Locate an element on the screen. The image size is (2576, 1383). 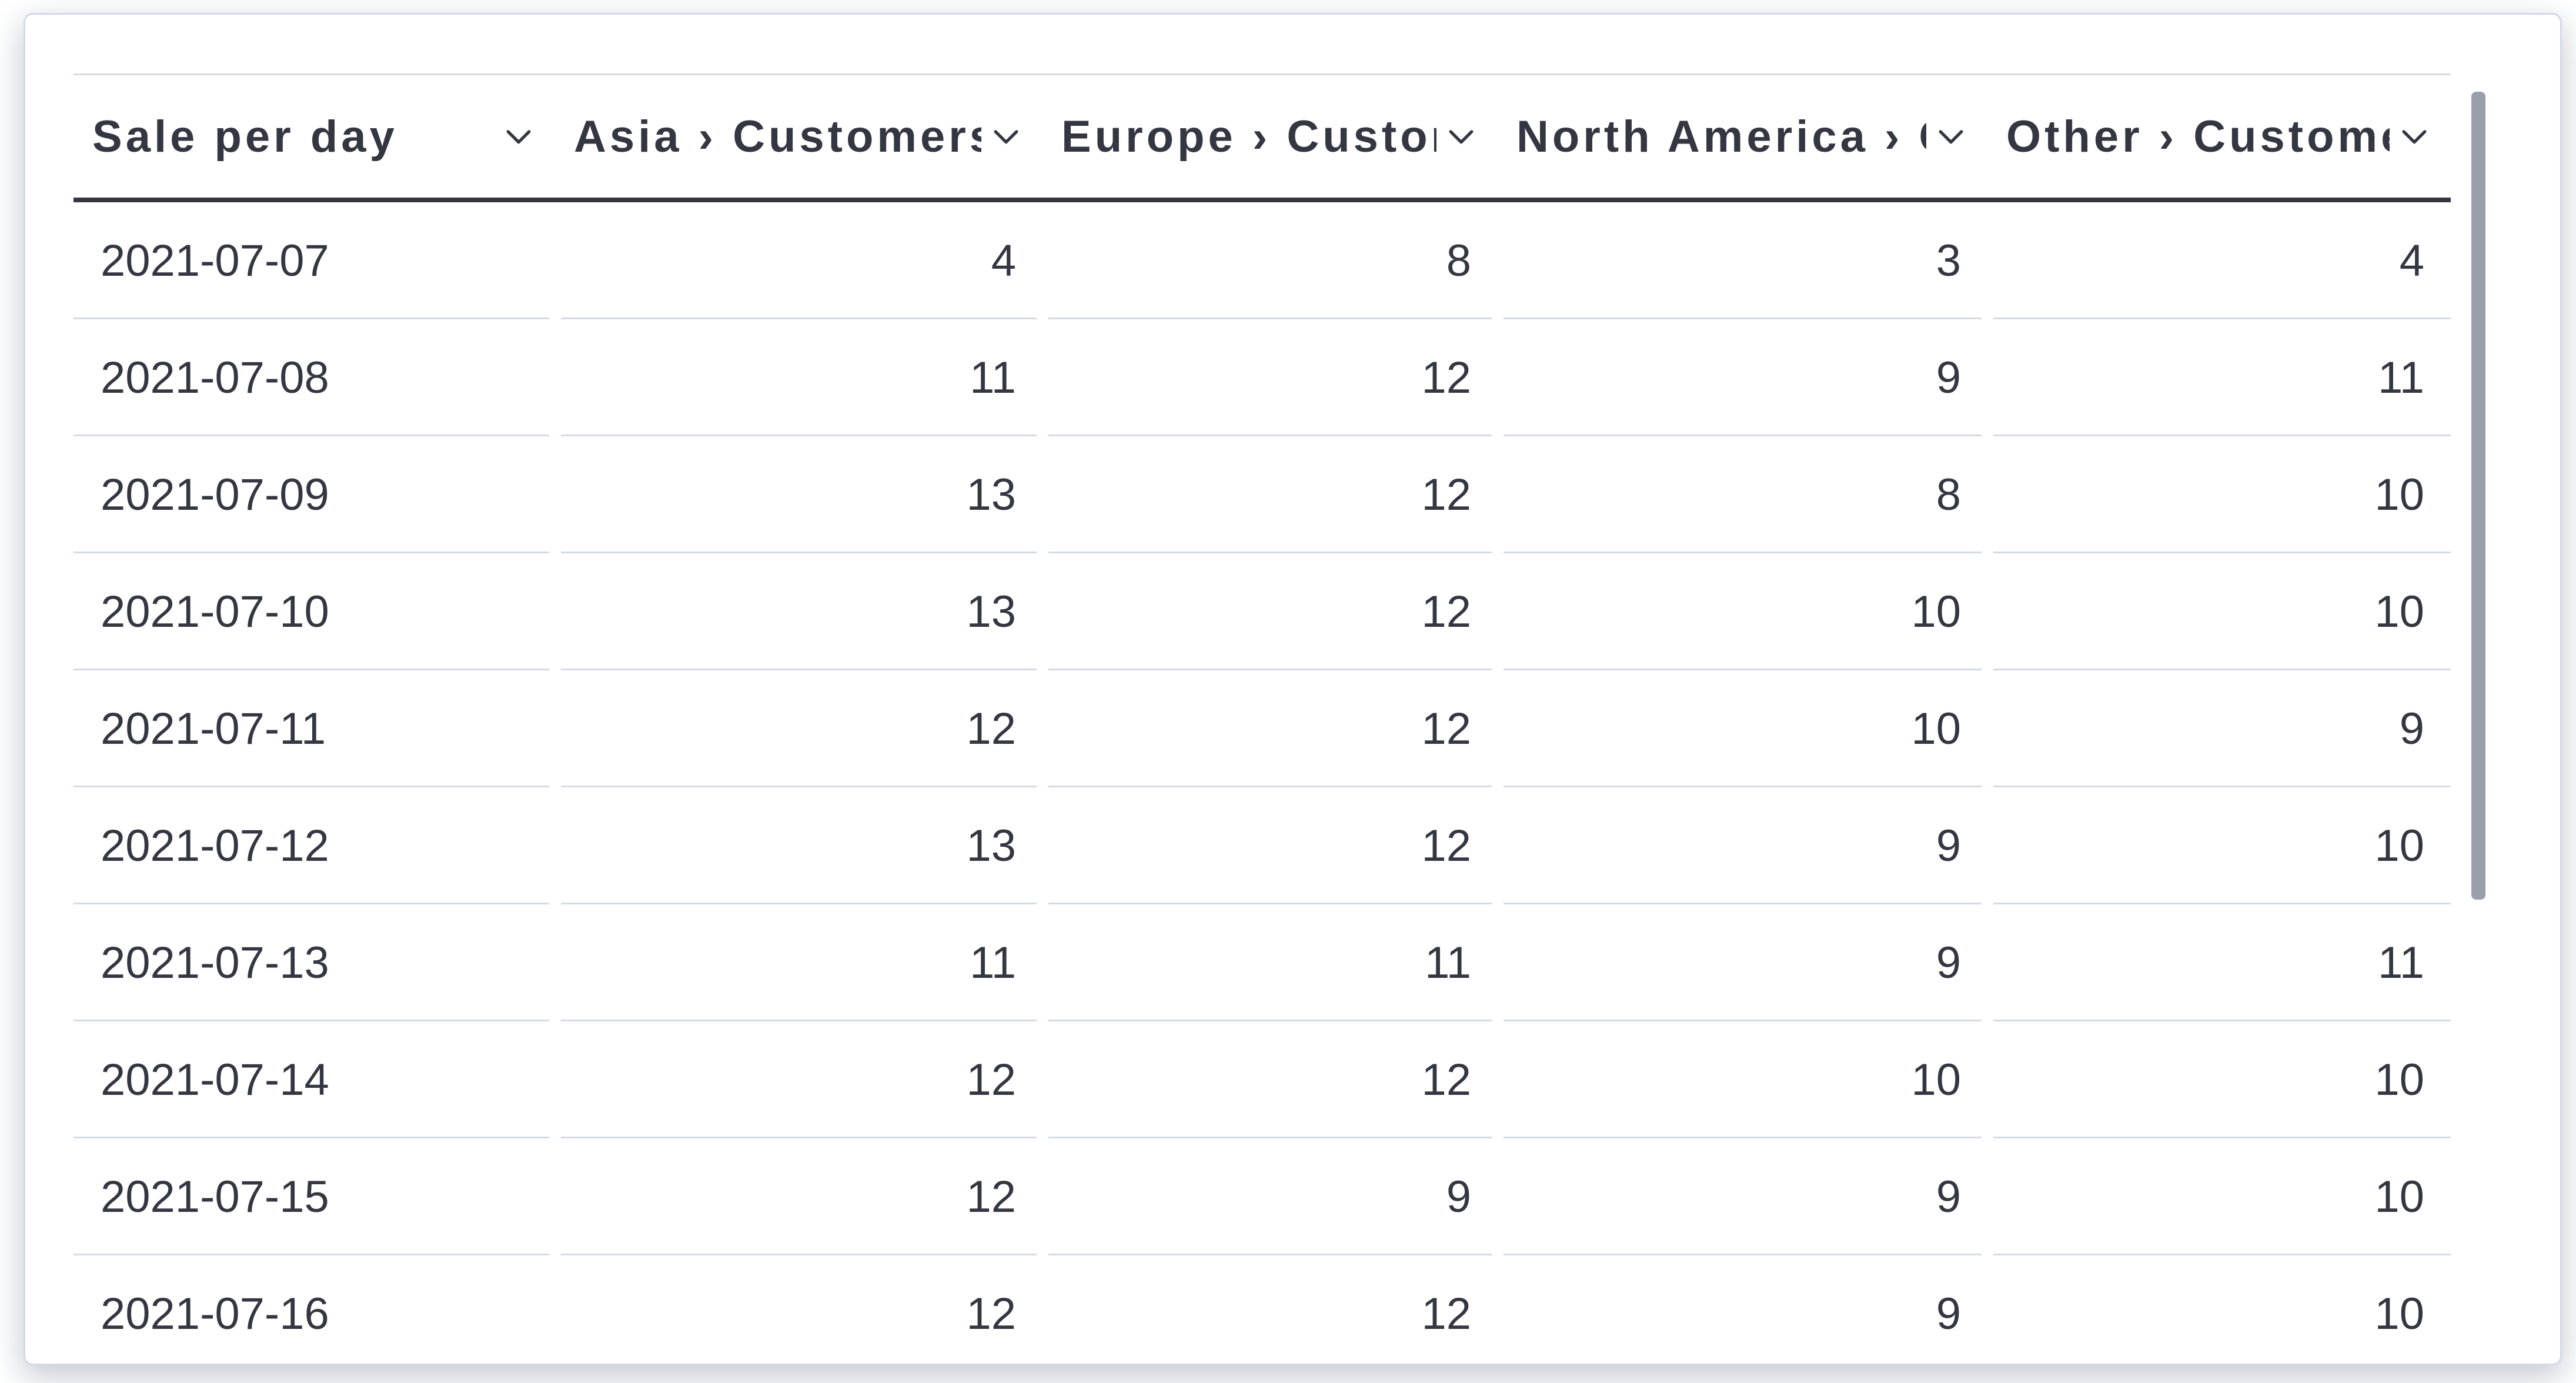
date-cell: 2021-07-14 is located at coordinates (314, 1079).